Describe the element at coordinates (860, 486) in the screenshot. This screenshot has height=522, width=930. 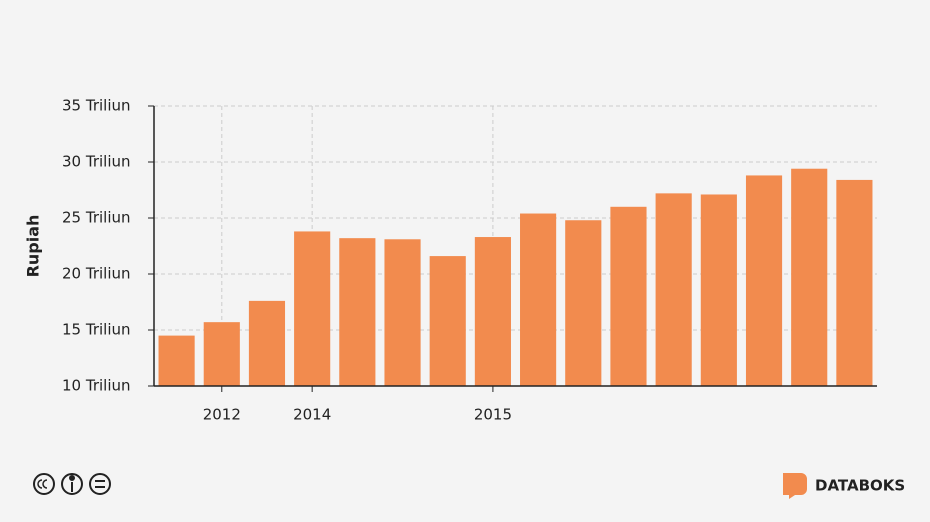
I see `brand-name: DATABOKS` at that location.